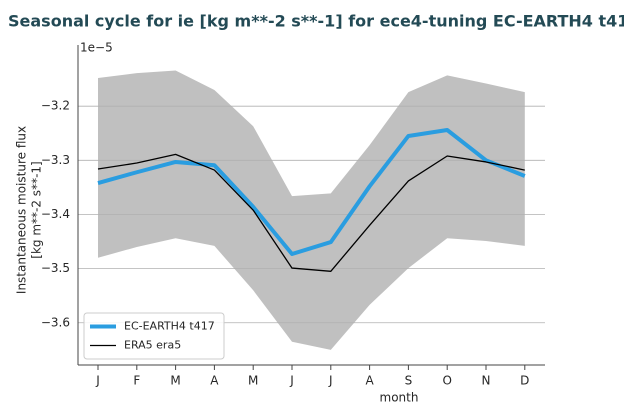 This screenshot has width=624, height=416. What do you see at coordinates (55, 268) in the screenshot?
I see `y-tick-label: −3.5` at bounding box center [55, 268].